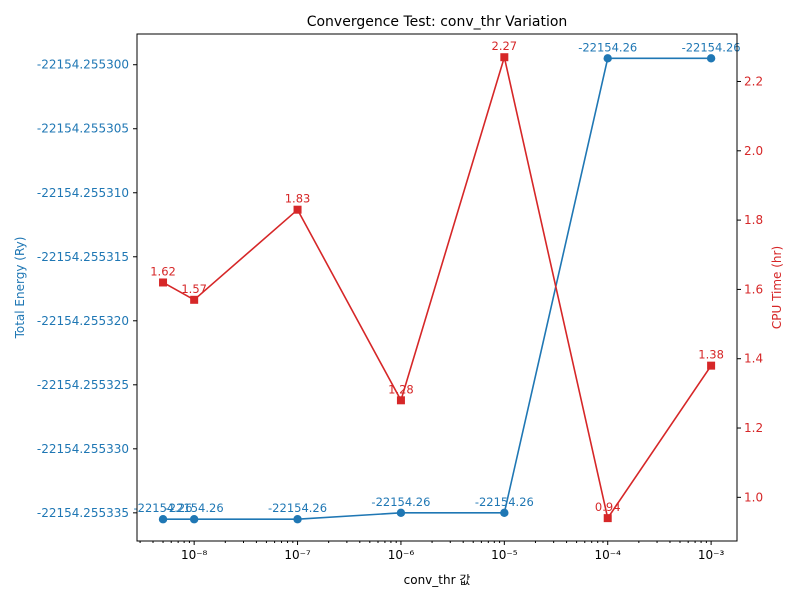  I want to click on right-y-tick-label: 1.2, so click(753, 428).